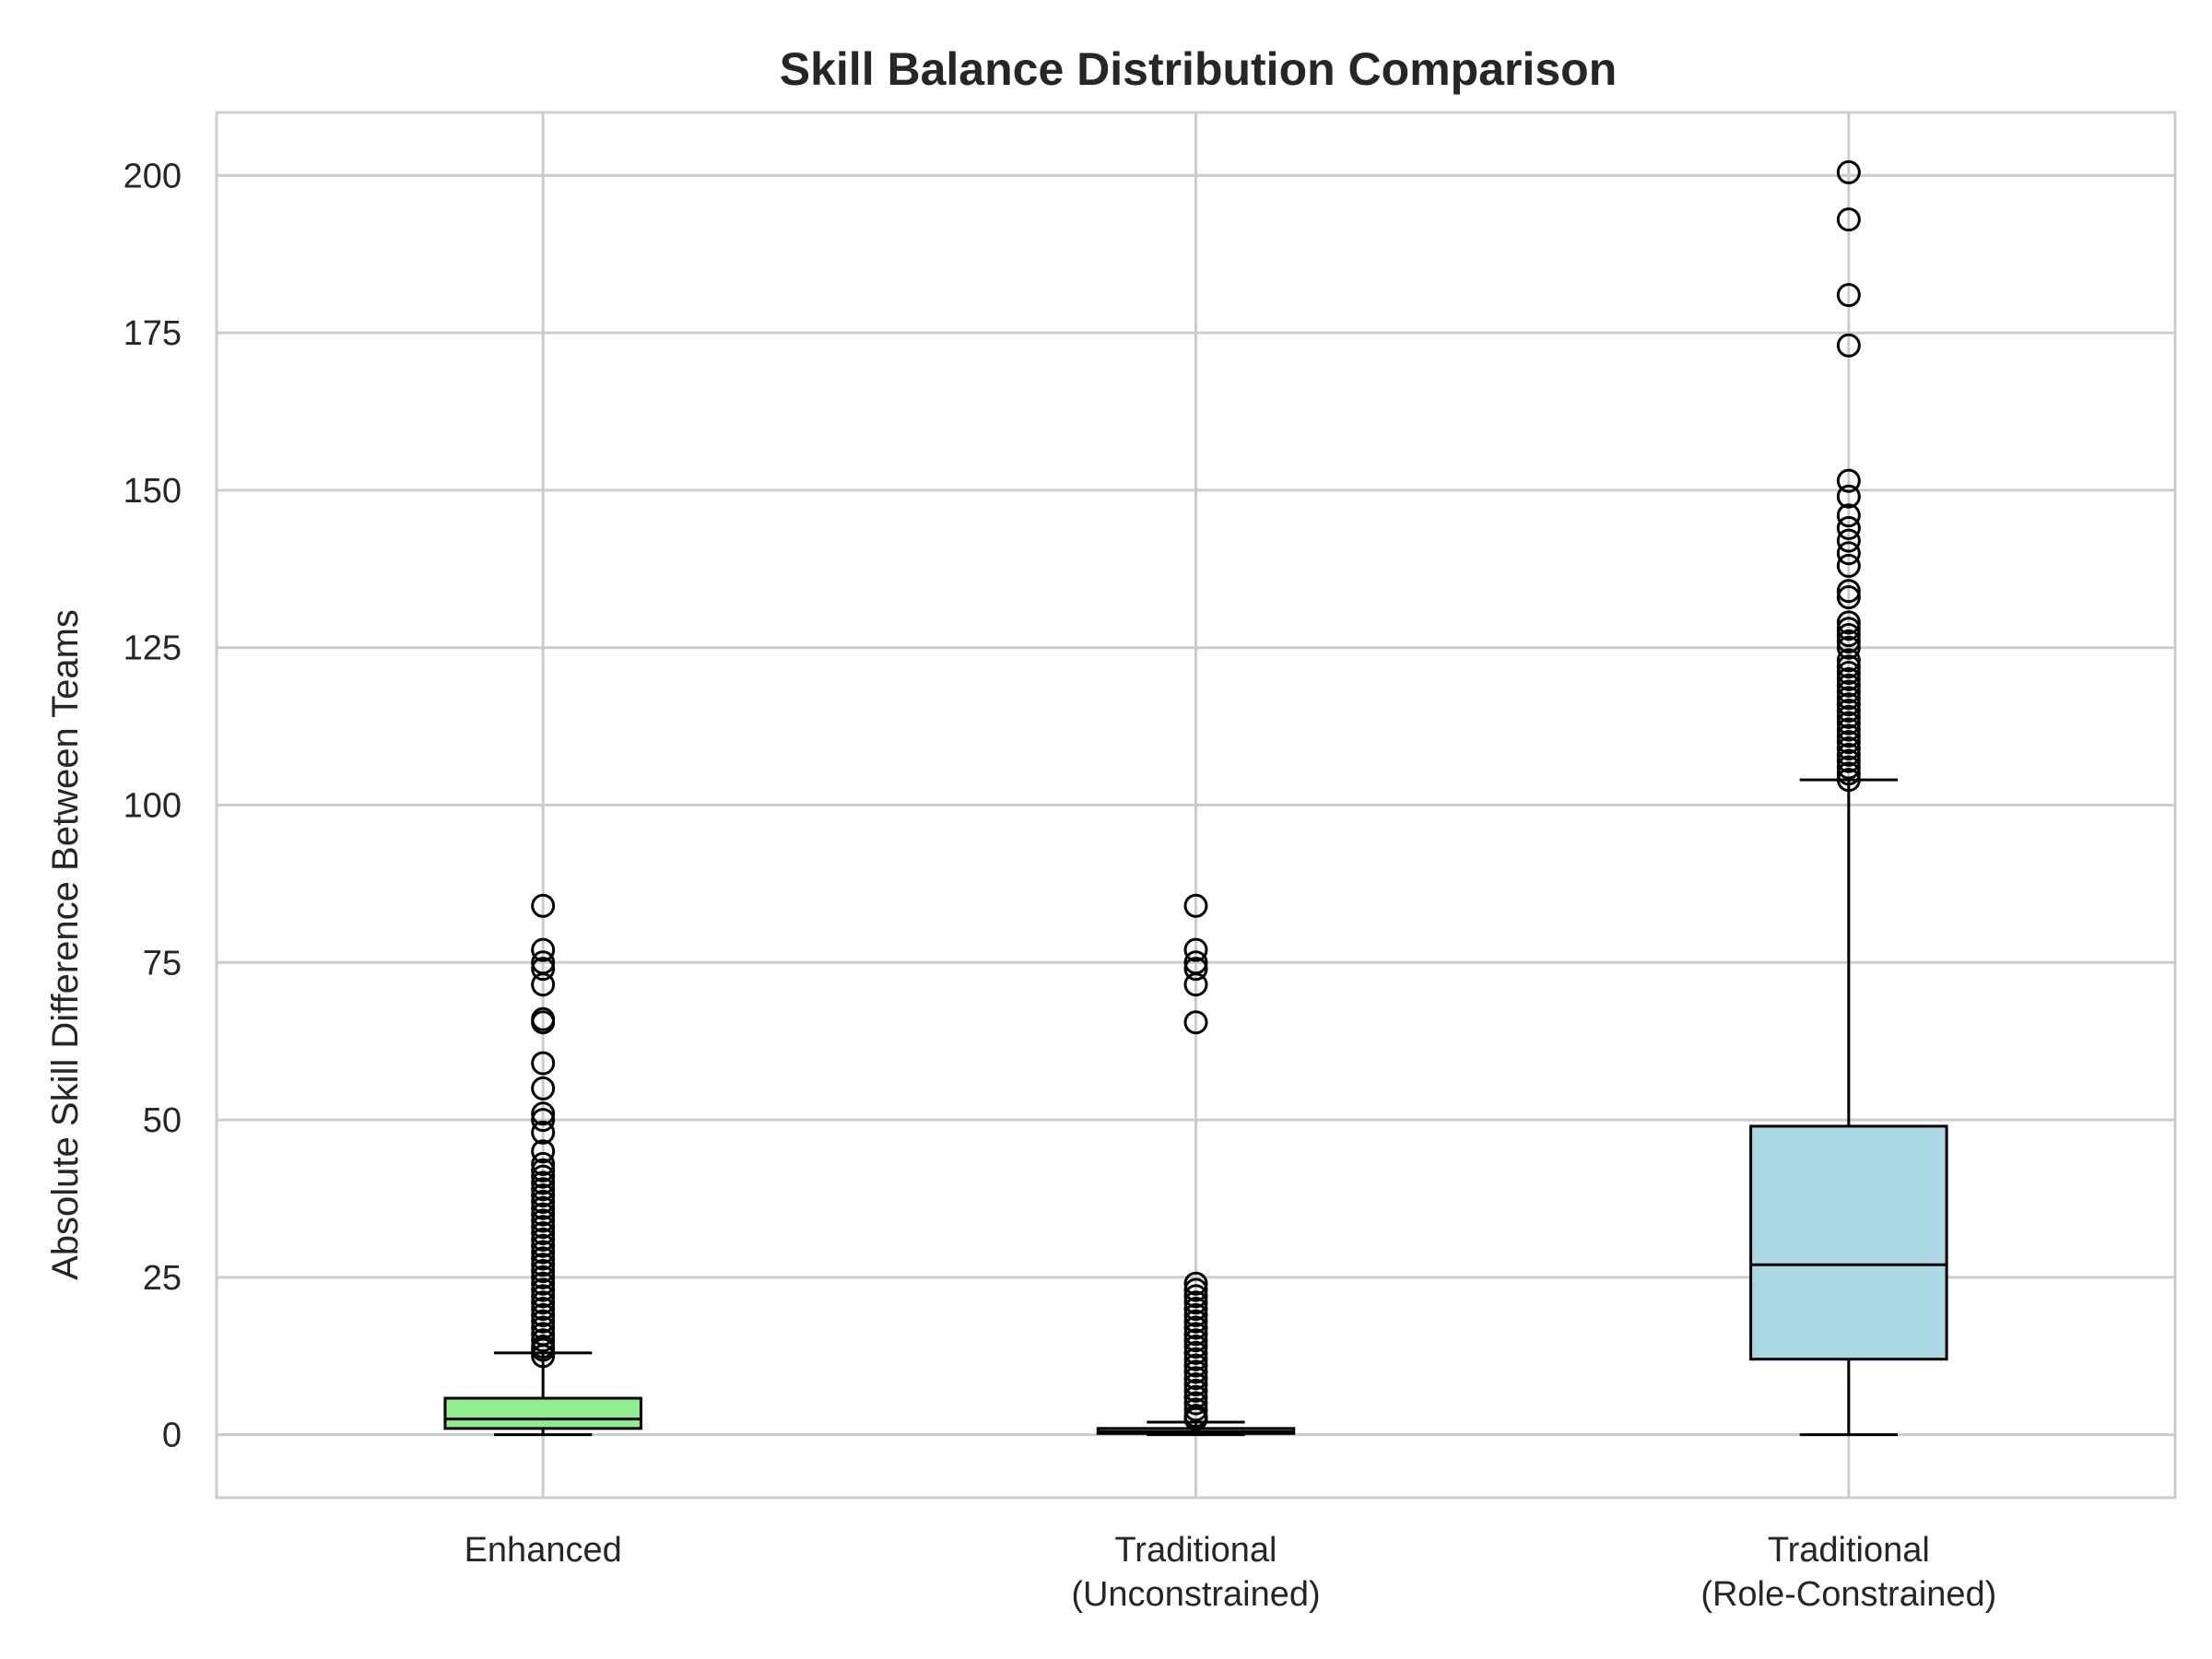 The height and width of the screenshot is (1659, 2212). Describe the element at coordinates (162, 963) in the screenshot. I see `y-tick-label: 75` at that location.